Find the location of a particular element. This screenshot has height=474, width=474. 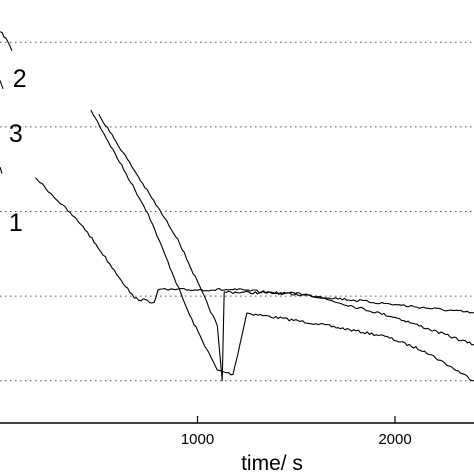

curve-label-0: 2 is located at coordinates (20, 79).